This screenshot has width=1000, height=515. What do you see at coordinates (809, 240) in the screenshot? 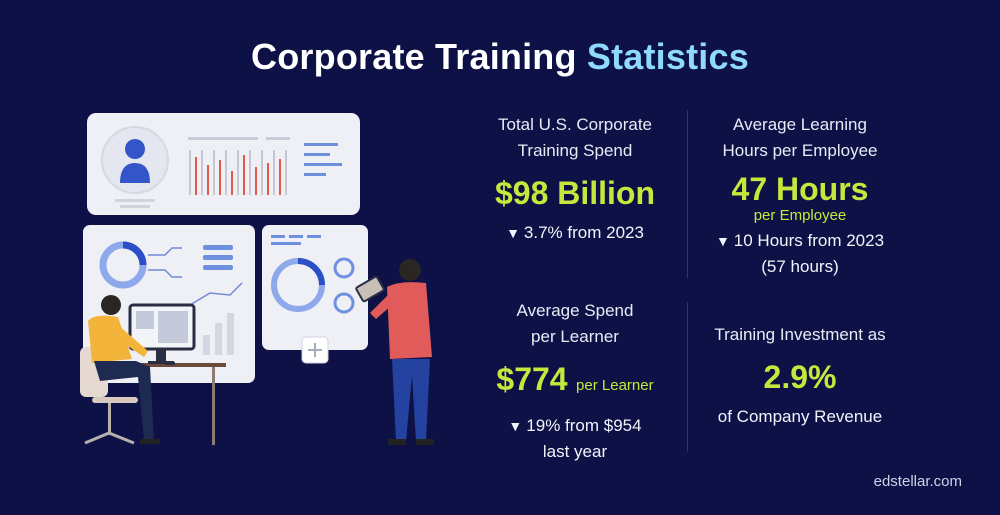
I see `stat-learning-hours-change-text: 10 Hours from 2023` at bounding box center [809, 240].